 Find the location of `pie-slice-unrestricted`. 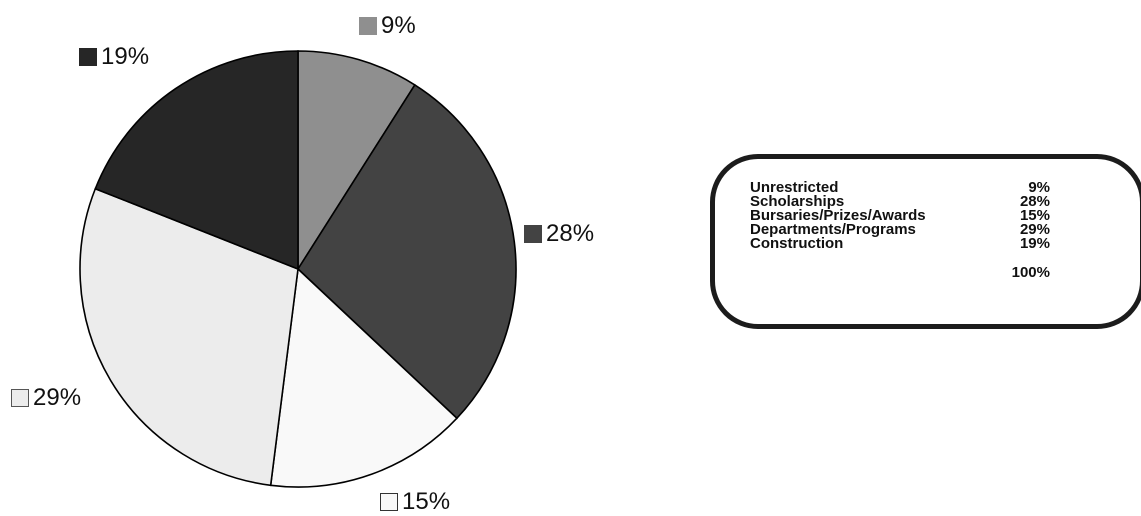

pie-slice-unrestricted is located at coordinates (356, 161).